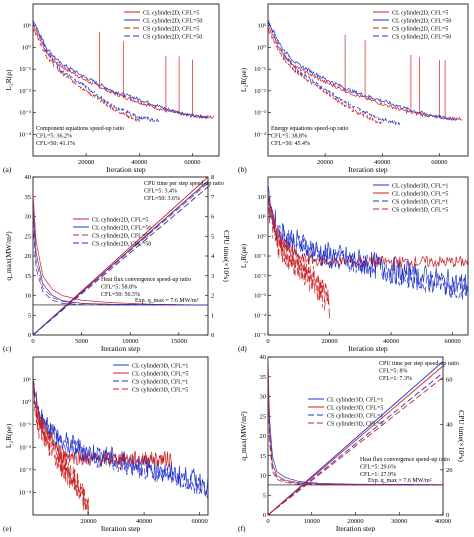 This screenshot has width=474, height=537. Describe the element at coordinates (242, 528) in the screenshot. I see `panel-label: (f)` at that location.